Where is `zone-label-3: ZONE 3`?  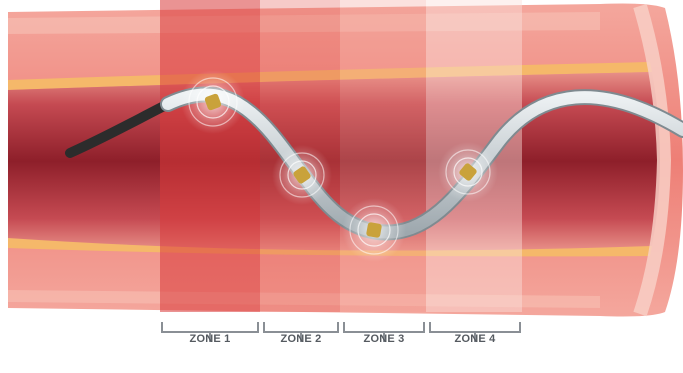
zone-label-3: ZONE 3 is located at coordinates (384, 339).